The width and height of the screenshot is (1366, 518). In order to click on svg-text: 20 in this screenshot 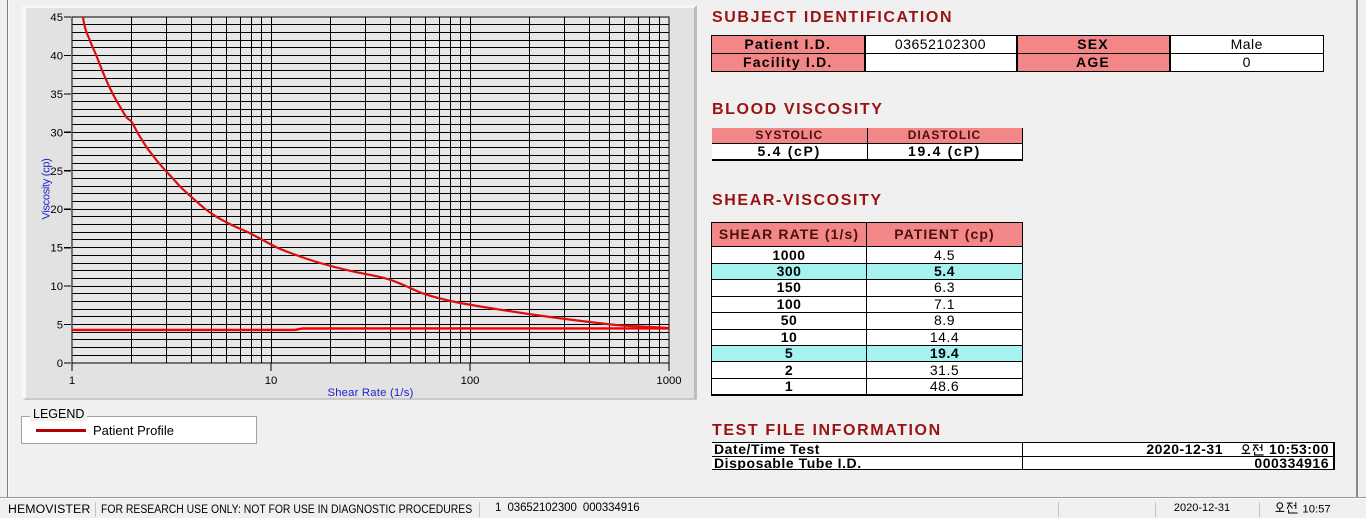, I will do `click(56, 210)`.